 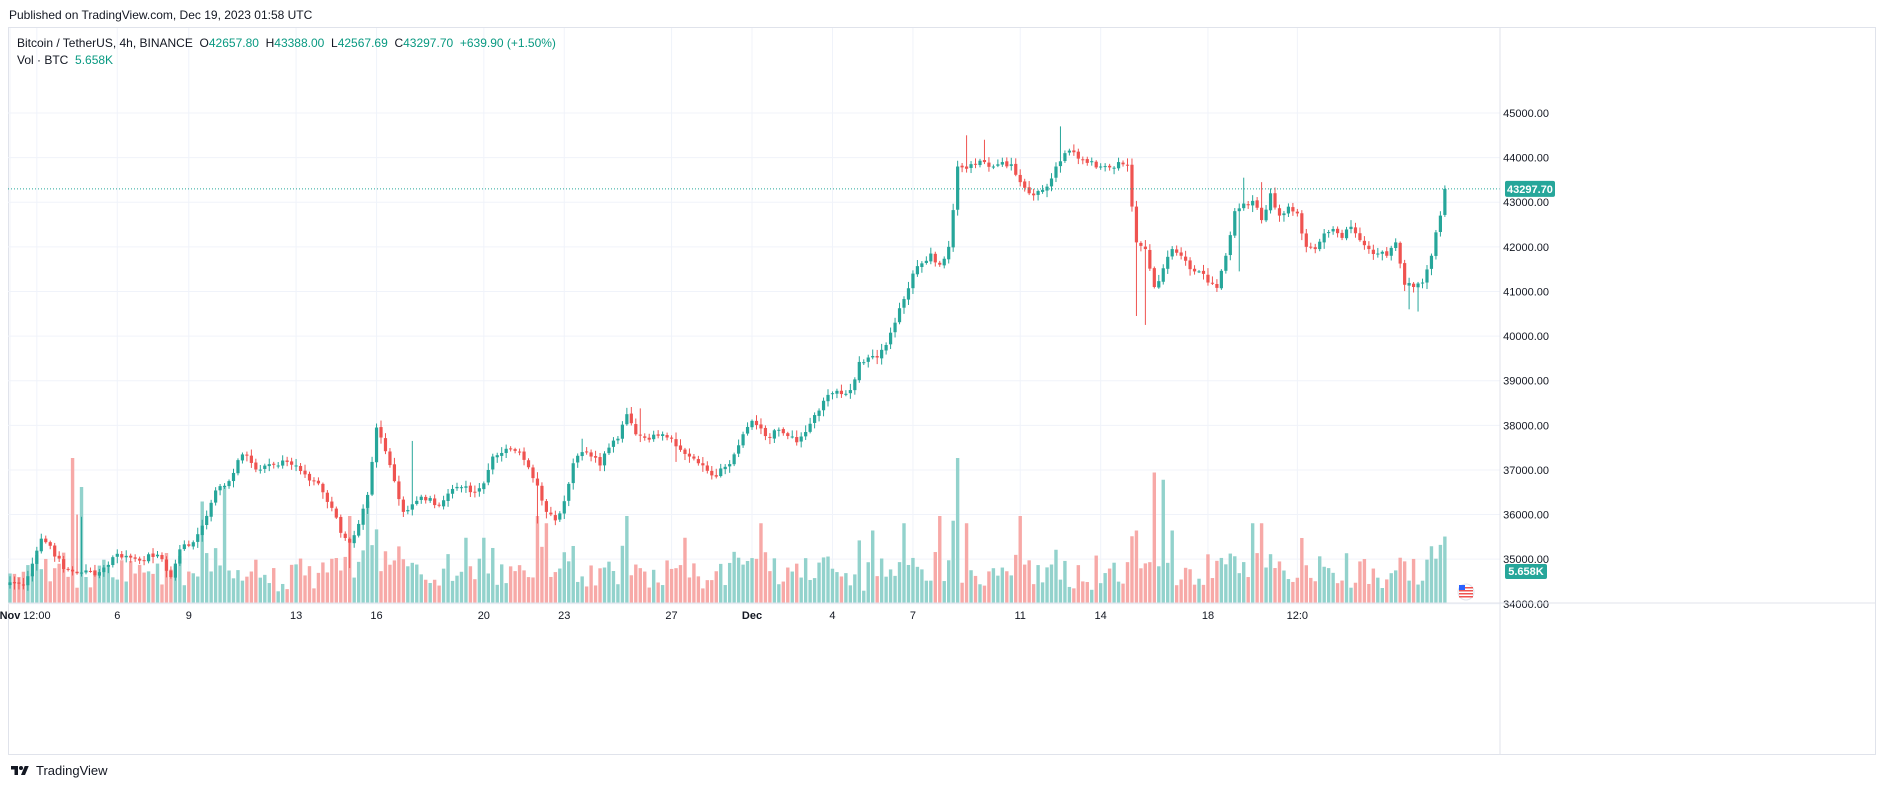 What do you see at coordinates (937, 612) in the screenshot?
I see `time-axis: Nov 12:00 6 9 13 16 20 23 27 Dec 4 7 11 14 18 12:0` at bounding box center [937, 612].